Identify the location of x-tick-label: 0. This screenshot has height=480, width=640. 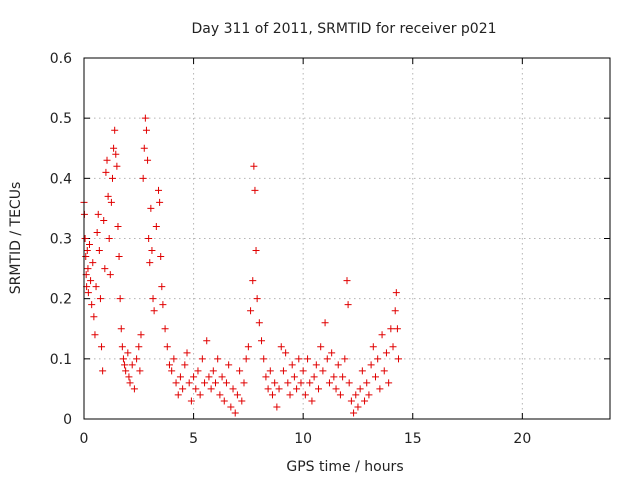
(84, 439).